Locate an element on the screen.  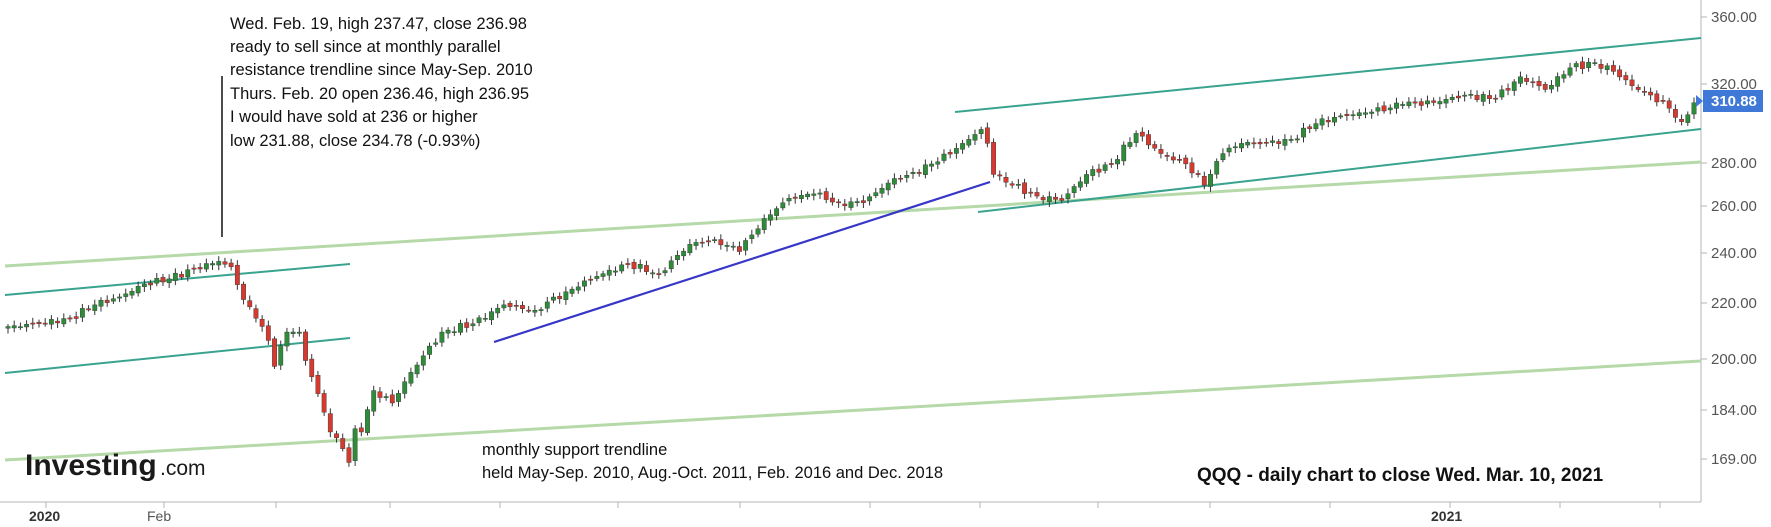
x-axis-ticks: 2020 Feb 2021 is located at coordinates (845, 513).